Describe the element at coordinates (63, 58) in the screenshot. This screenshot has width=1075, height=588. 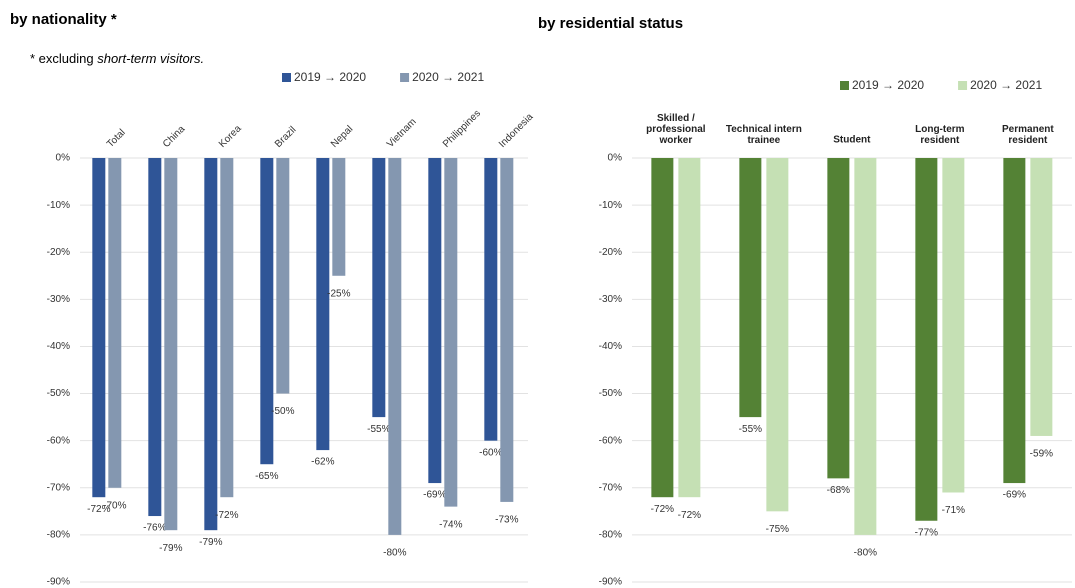
I see `note-text: * excluding` at that location.